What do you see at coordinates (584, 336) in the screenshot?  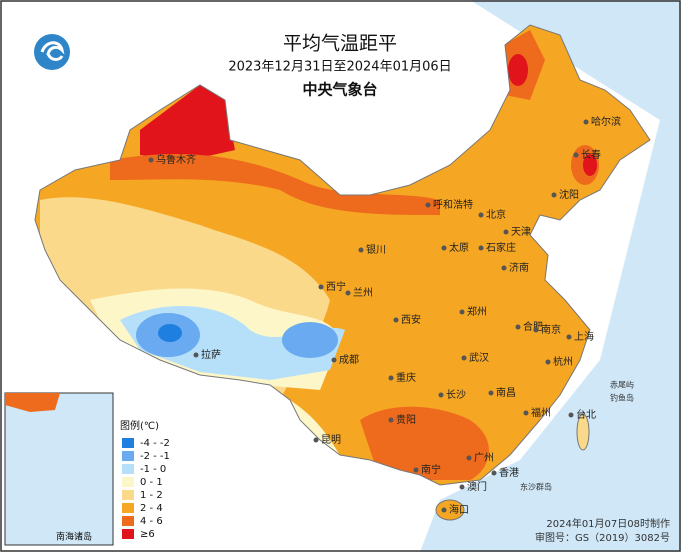 I see `city-label: 上海` at bounding box center [584, 336].